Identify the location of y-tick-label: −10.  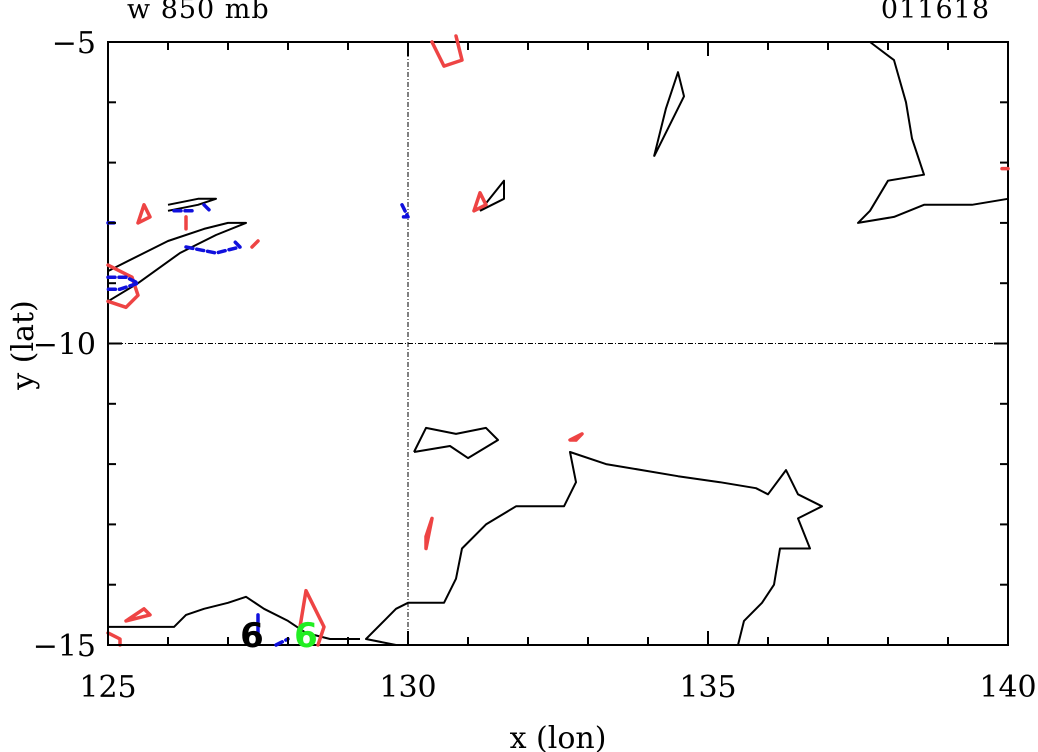
(64, 345).